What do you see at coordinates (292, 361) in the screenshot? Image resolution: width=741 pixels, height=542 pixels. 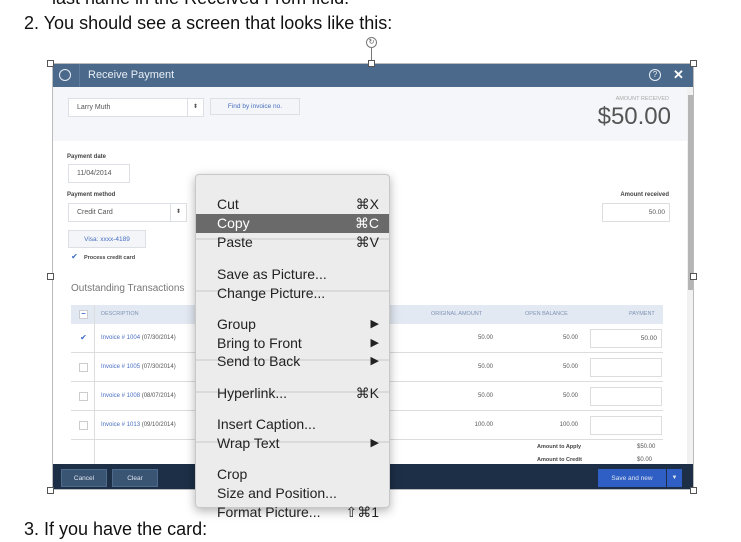 I see `menu-item-send-to-back: Send to Back ▶` at bounding box center [292, 361].